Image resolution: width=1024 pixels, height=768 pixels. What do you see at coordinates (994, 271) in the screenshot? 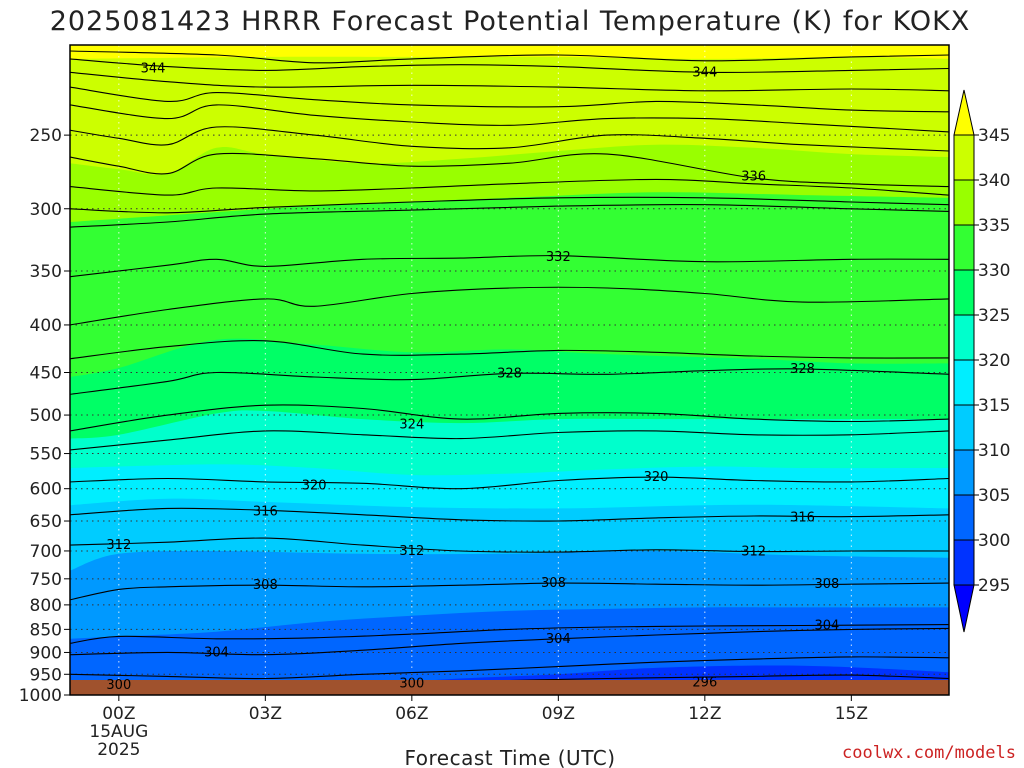
I see `colorbar-label-330: 330` at bounding box center [994, 271].